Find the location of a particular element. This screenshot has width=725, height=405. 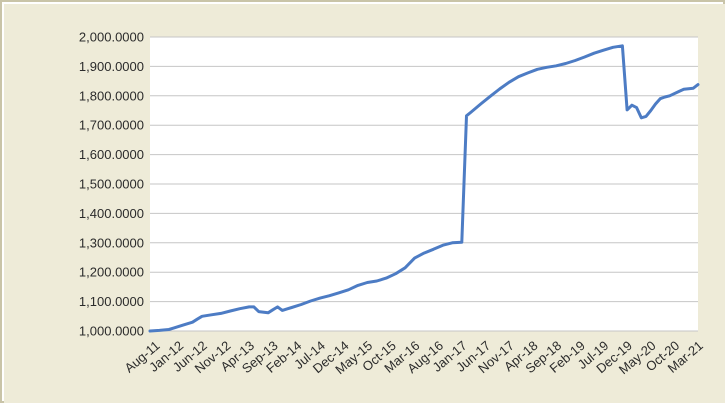

y-tick-label: 1,300.0000 is located at coordinates (111, 242).